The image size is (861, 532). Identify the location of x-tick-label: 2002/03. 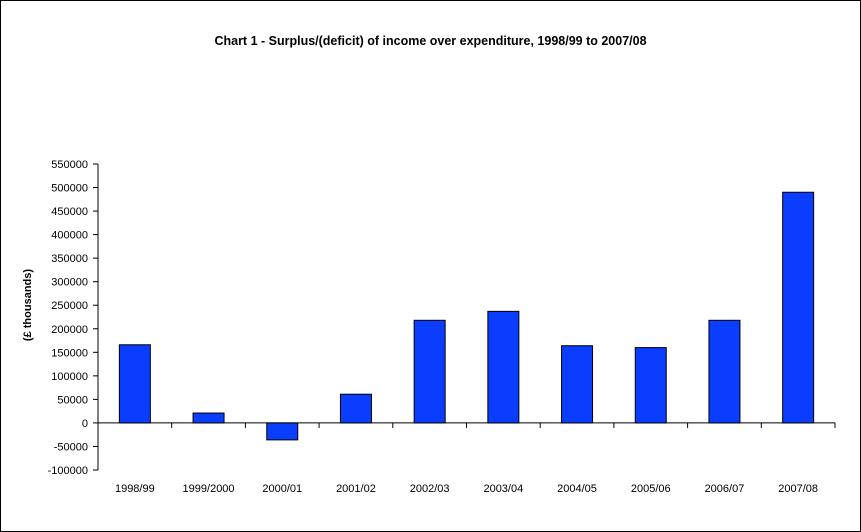
(430, 489).